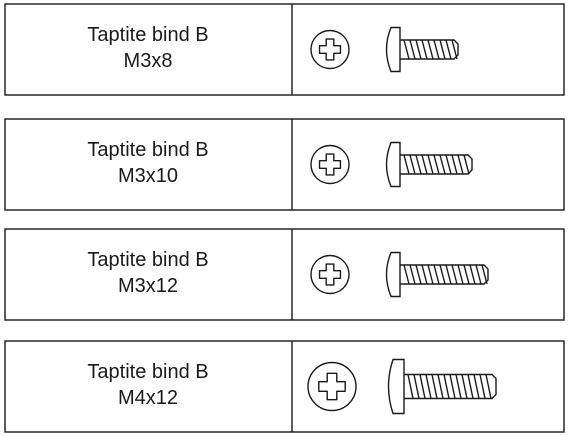  I want to click on screw-shaft, so click(450, 386).